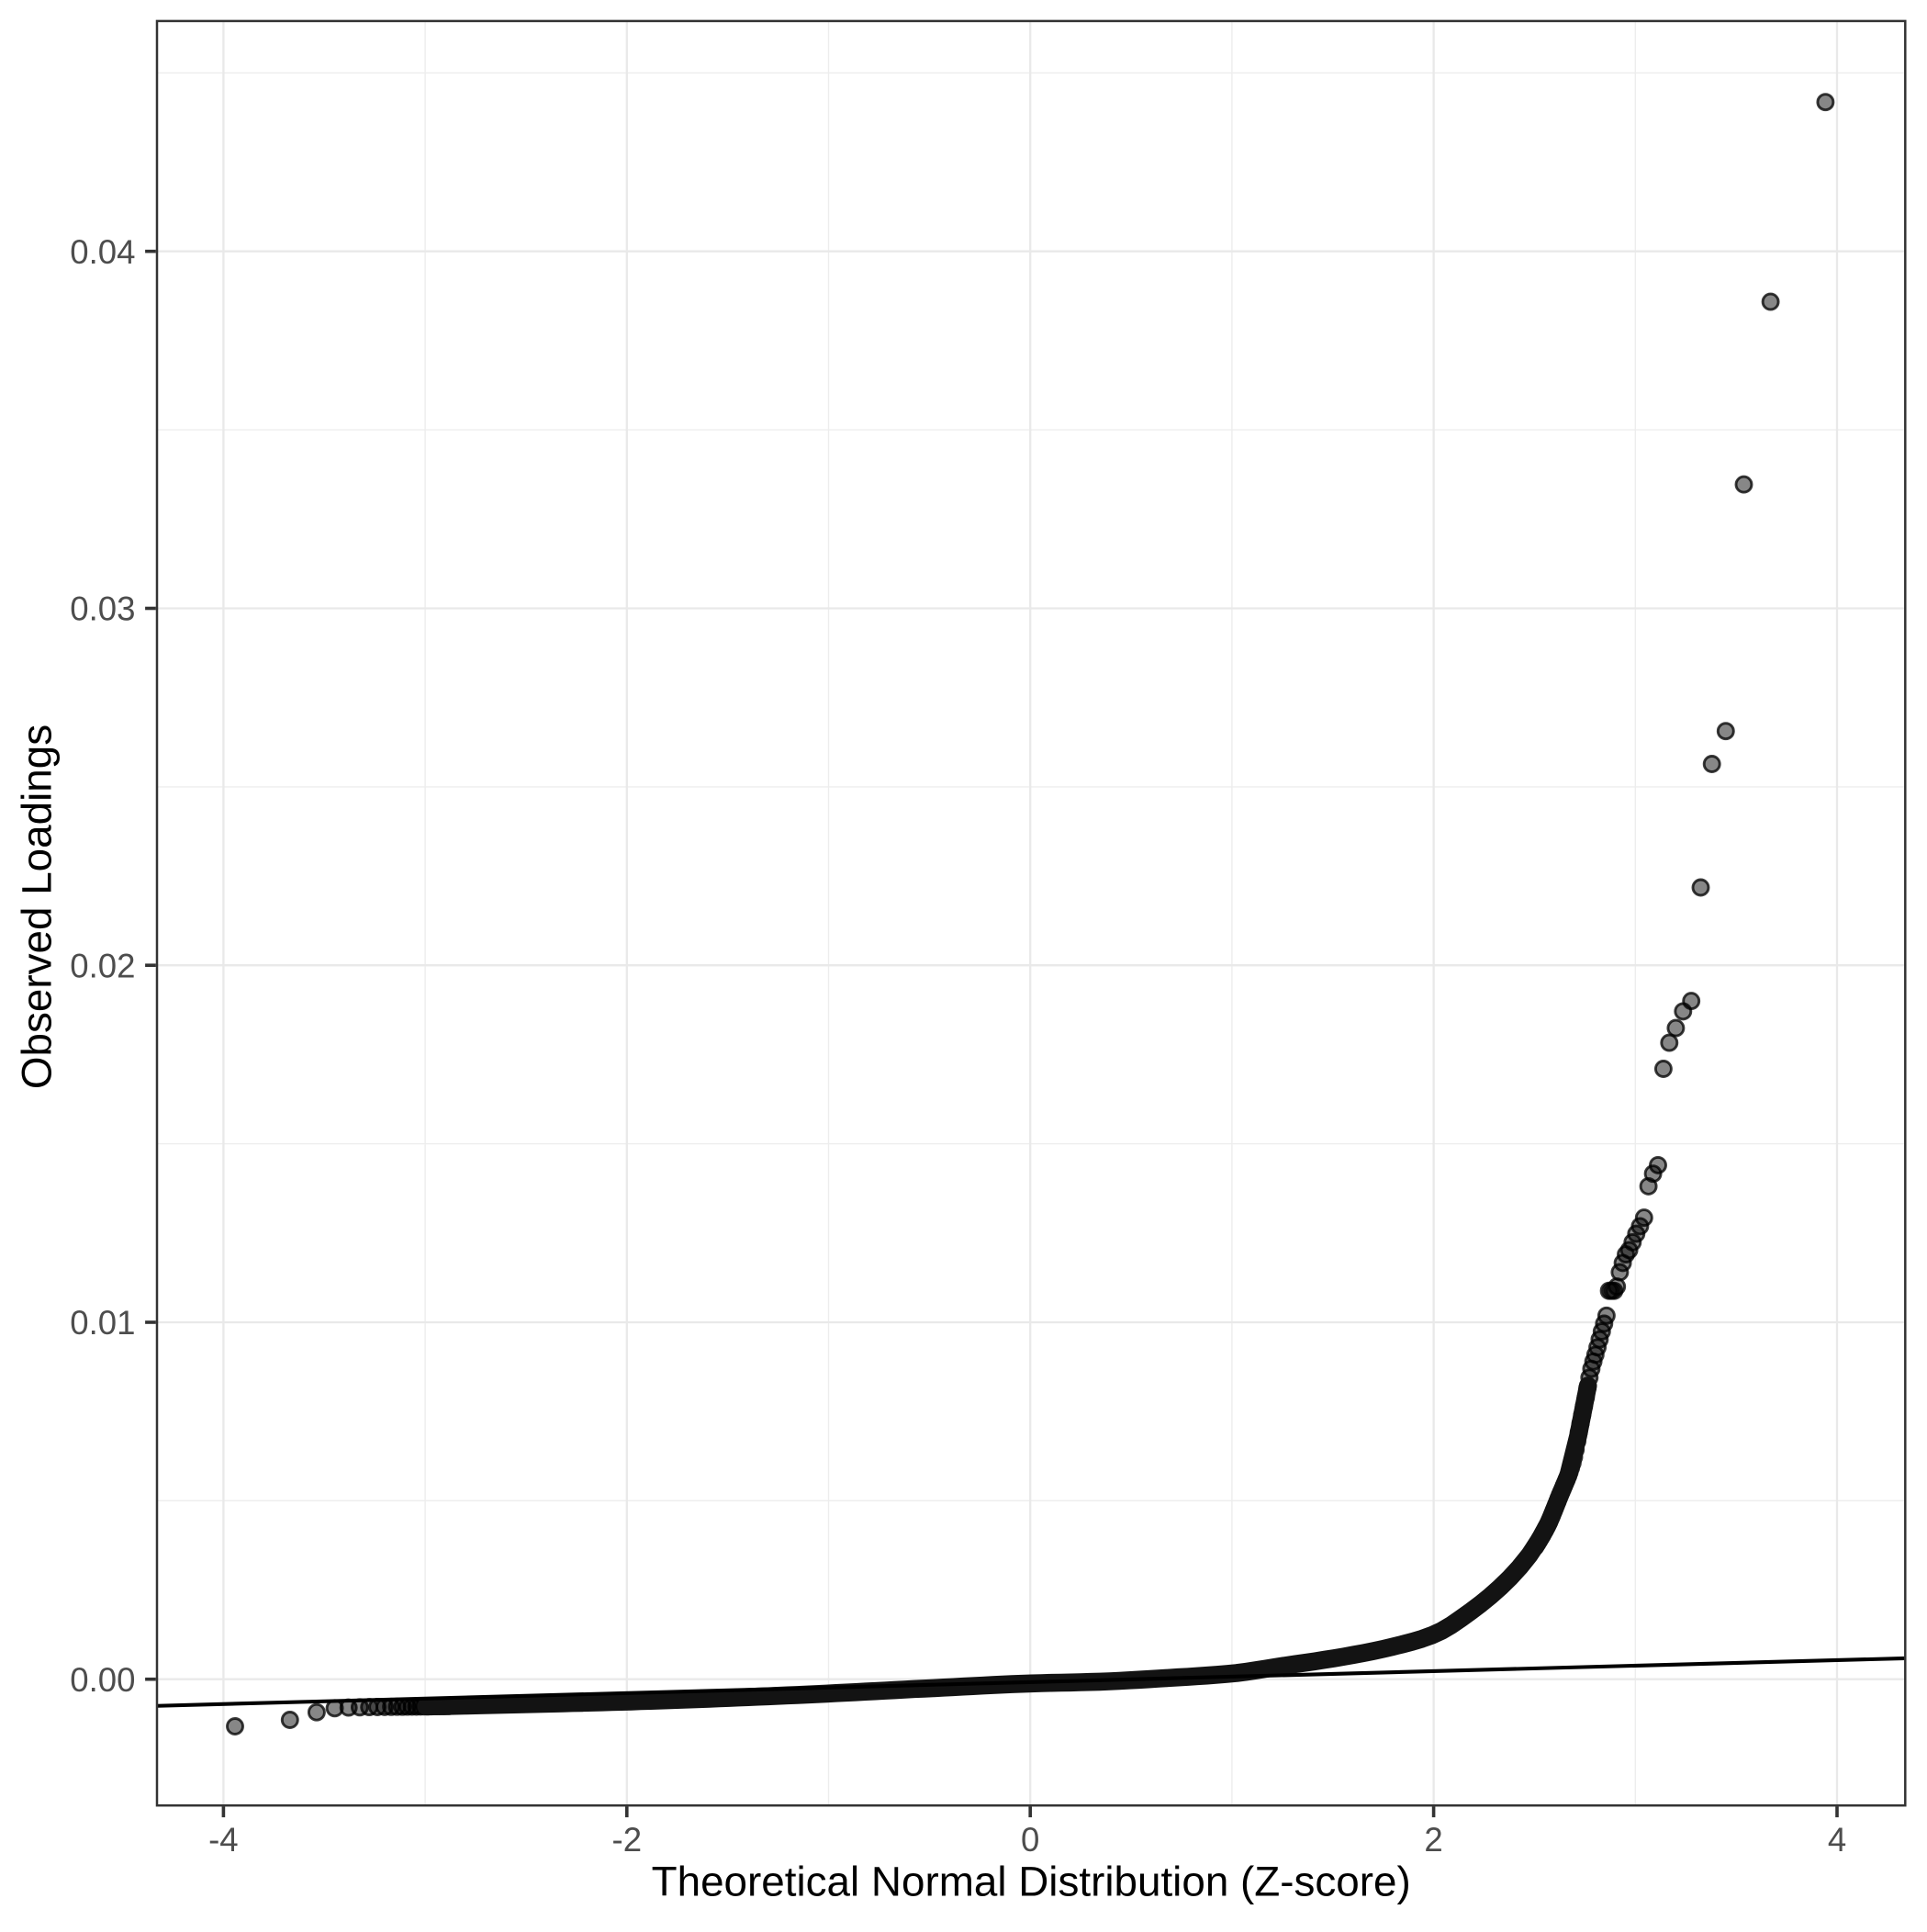 This screenshot has height=1932, width=1927. What do you see at coordinates (102, 1680) in the screenshot?
I see `svg-text: 0.00` at bounding box center [102, 1680].